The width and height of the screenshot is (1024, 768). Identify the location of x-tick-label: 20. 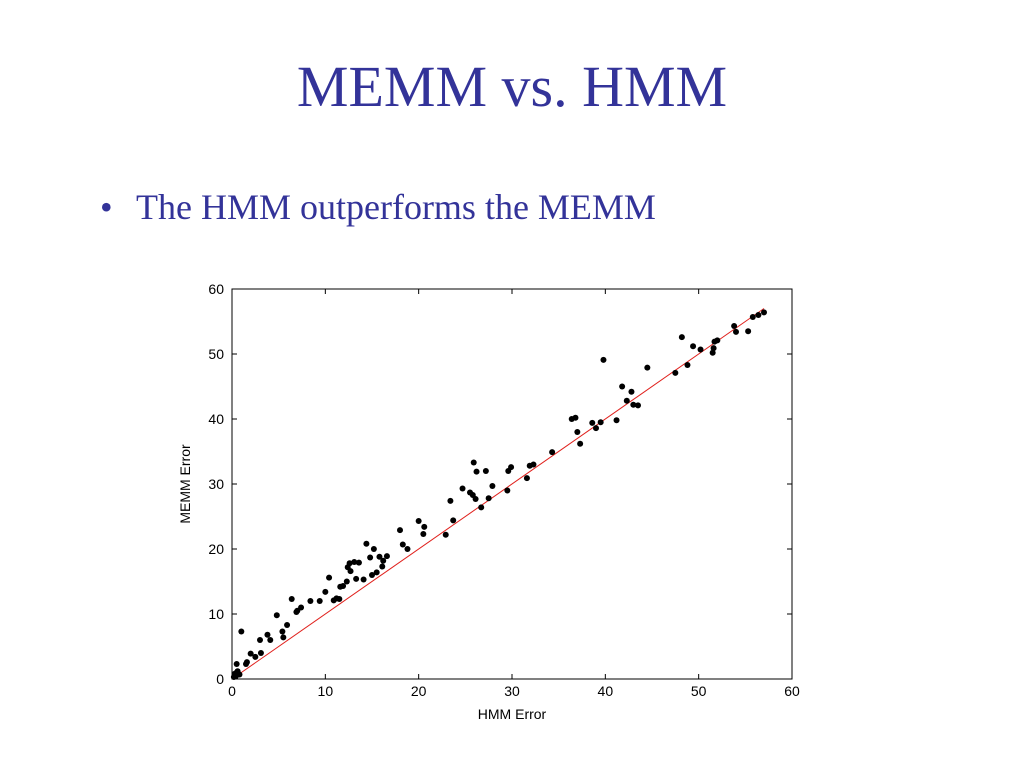
(419, 691).